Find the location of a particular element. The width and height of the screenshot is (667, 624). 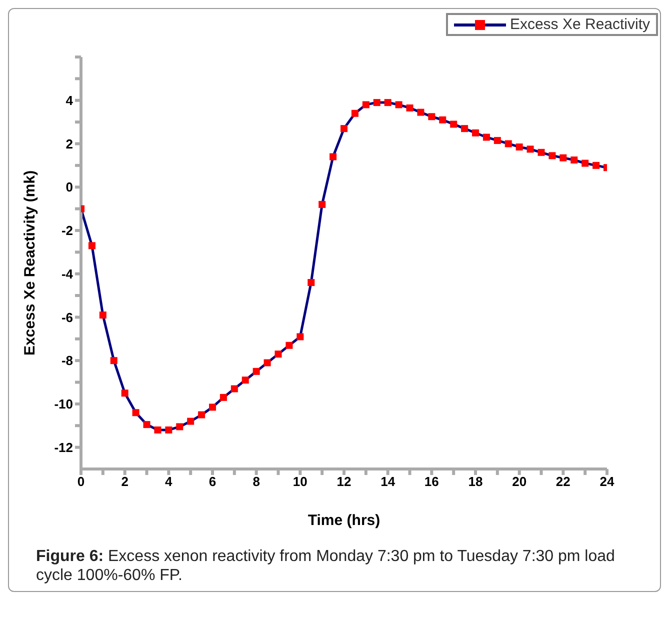

x-tick-label: 12 is located at coordinates (344, 482).